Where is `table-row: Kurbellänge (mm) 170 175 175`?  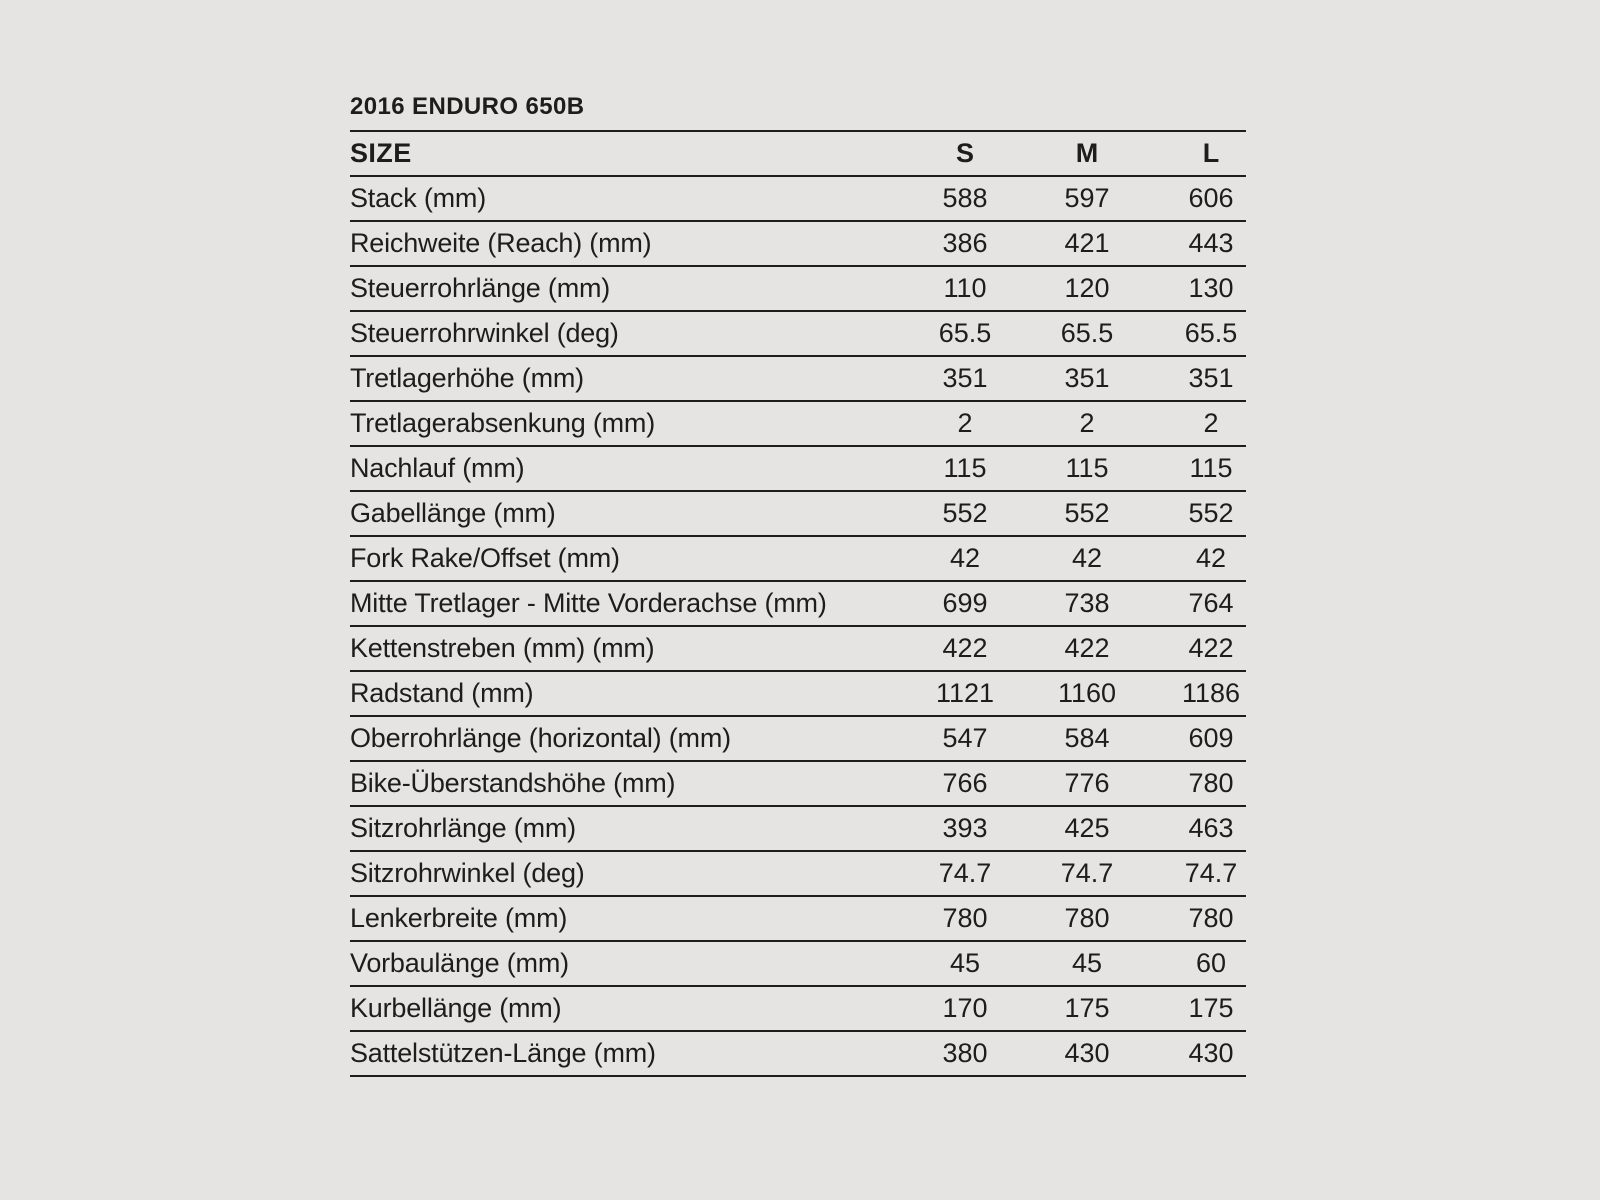 table-row: Kurbellänge (mm) 170 175 175 is located at coordinates (798, 1009).